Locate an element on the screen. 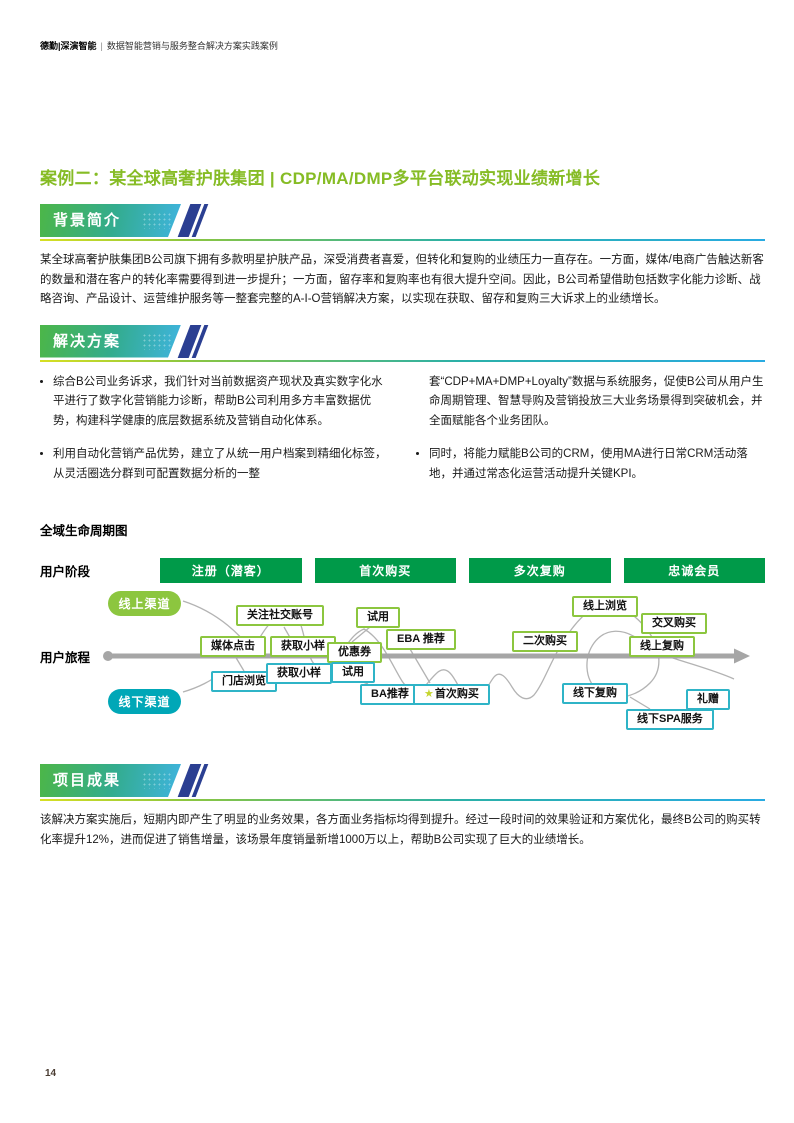 Image resolution: width=794 pixels, height=1123 pixels. stage-bar: 多次复购 is located at coordinates (540, 570).